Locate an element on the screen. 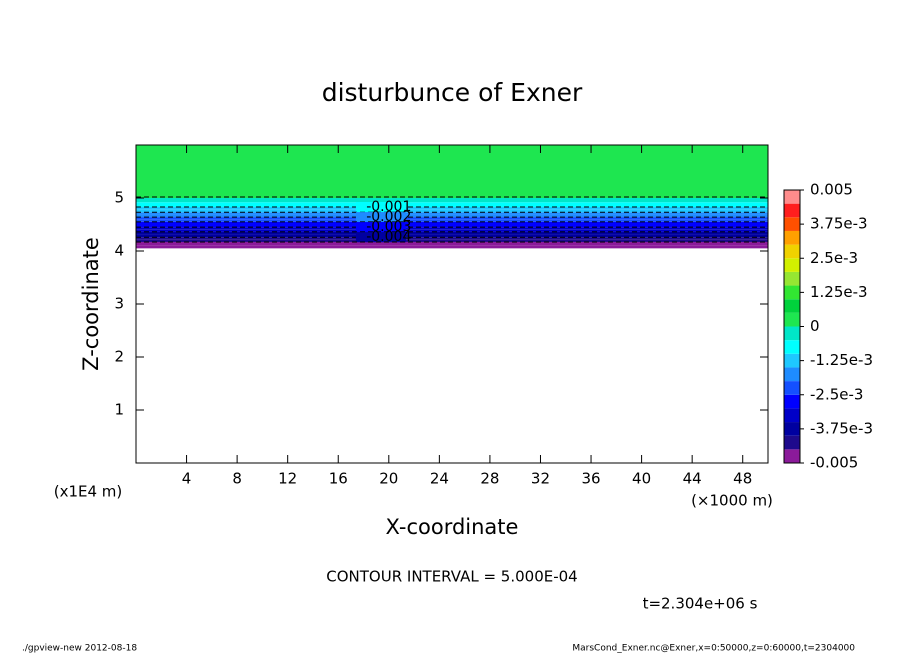 The width and height of the screenshot is (904, 658). y-tick-label: 2 is located at coordinates (119, 357).